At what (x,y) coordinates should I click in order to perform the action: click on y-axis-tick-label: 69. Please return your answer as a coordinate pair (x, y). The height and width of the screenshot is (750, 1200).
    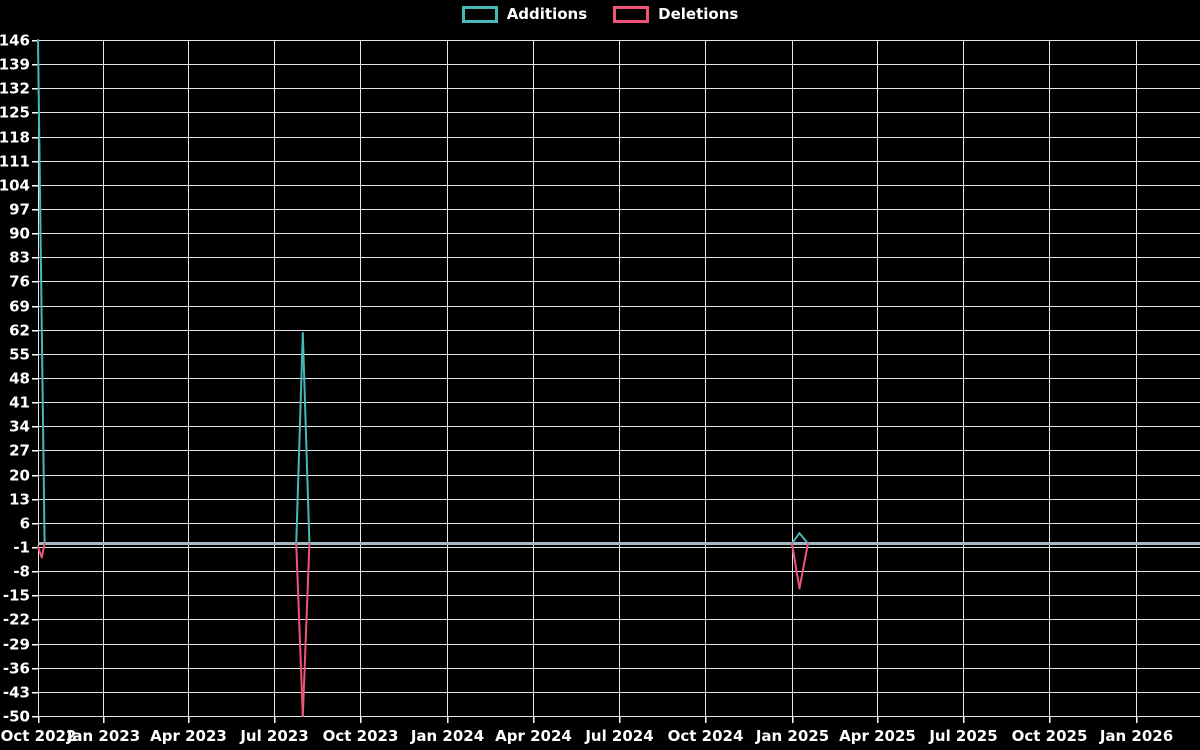
    Looking at the image, I should click on (19, 307).